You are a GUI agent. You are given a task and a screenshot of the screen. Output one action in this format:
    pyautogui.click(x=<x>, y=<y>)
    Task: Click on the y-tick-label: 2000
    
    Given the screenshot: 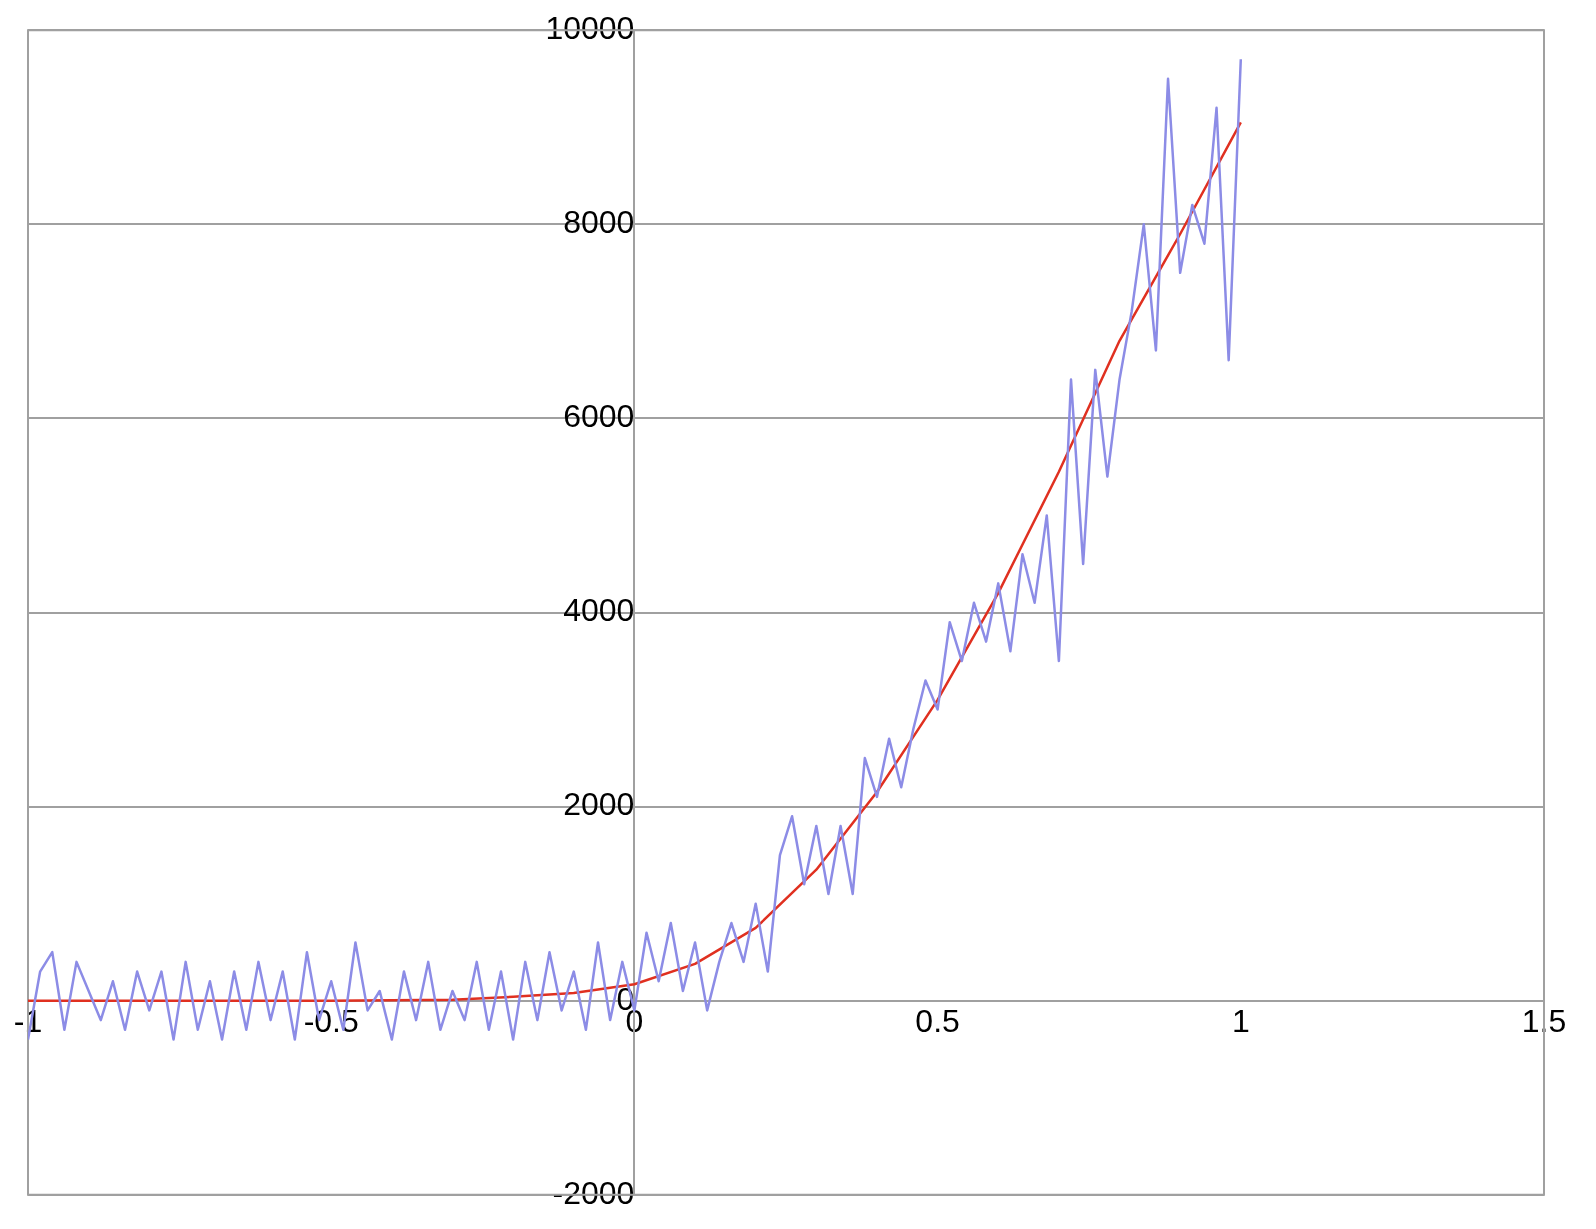 What is the action you would take?
    pyautogui.click(x=599, y=804)
    